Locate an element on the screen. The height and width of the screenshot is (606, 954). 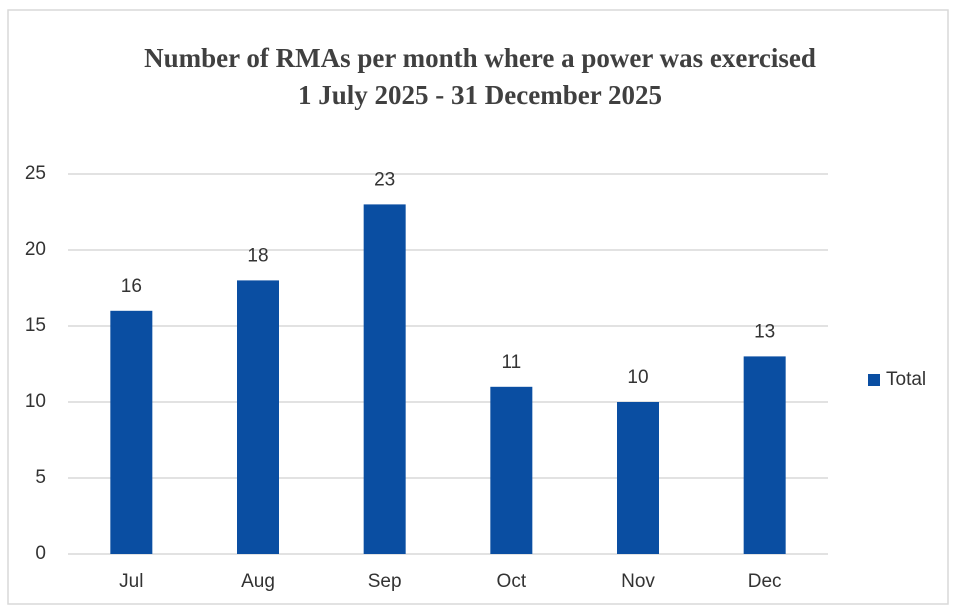
legend-swatch is located at coordinates (874, 380).